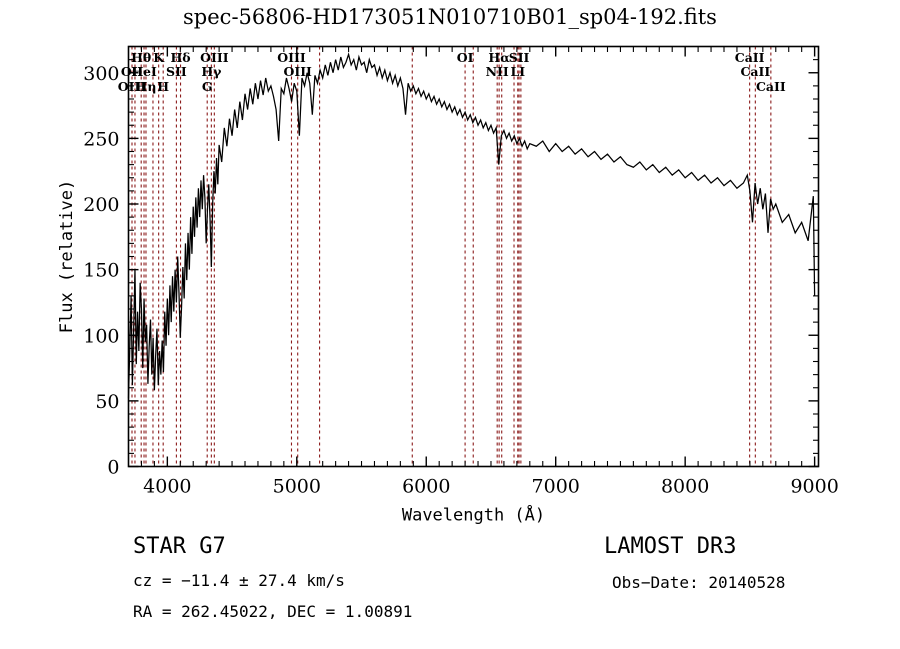 The height and width of the screenshot is (649, 900). What do you see at coordinates (163, 86) in the screenshot?
I see `spectral-line-label: H` at bounding box center [163, 86].